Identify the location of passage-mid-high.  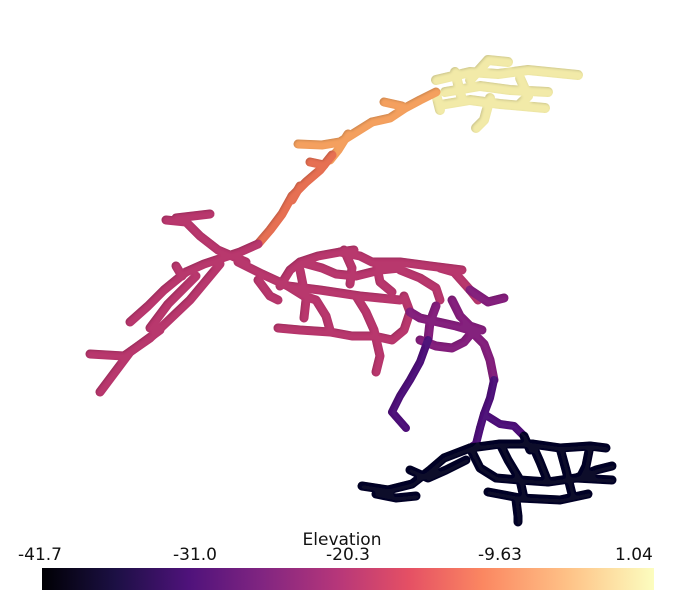
(295, 199).